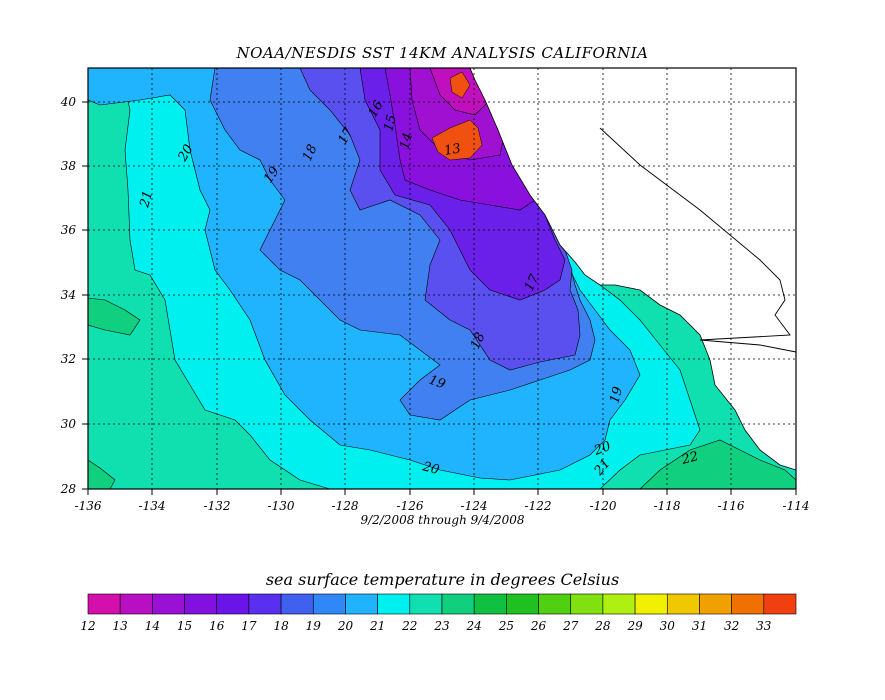  What do you see at coordinates (748, 346) in the screenshot?
I see `mexico-border` at bounding box center [748, 346].